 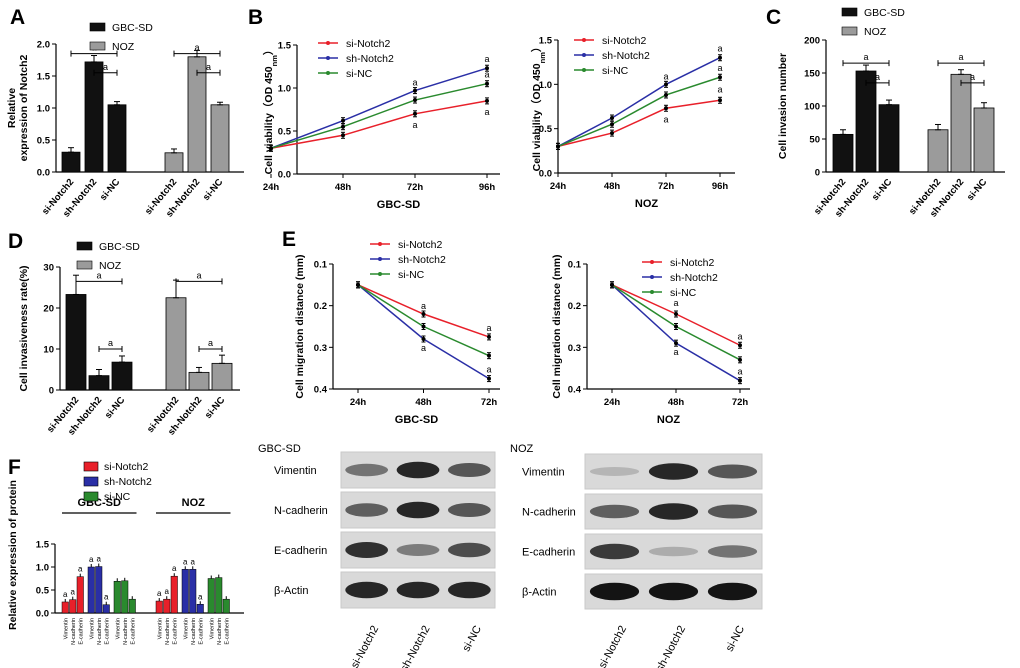 I want to click on blot-protein-label: β-Actin, so click(x=539, y=593).